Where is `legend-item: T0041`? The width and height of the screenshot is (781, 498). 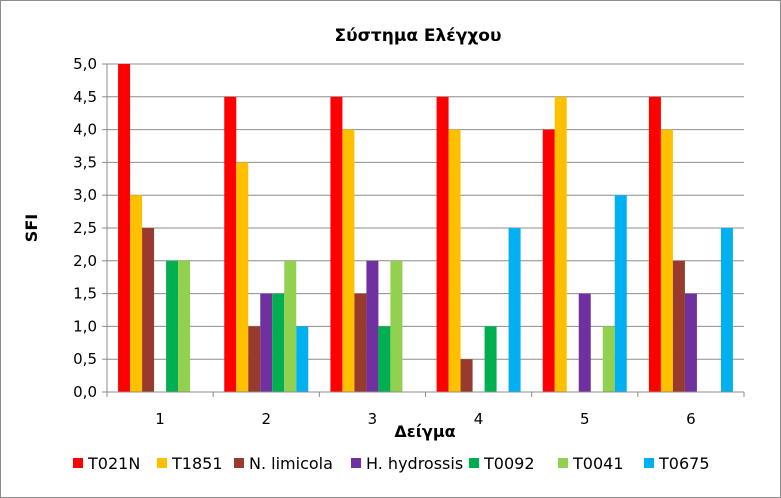 legend-item: T0041 is located at coordinates (591, 463).